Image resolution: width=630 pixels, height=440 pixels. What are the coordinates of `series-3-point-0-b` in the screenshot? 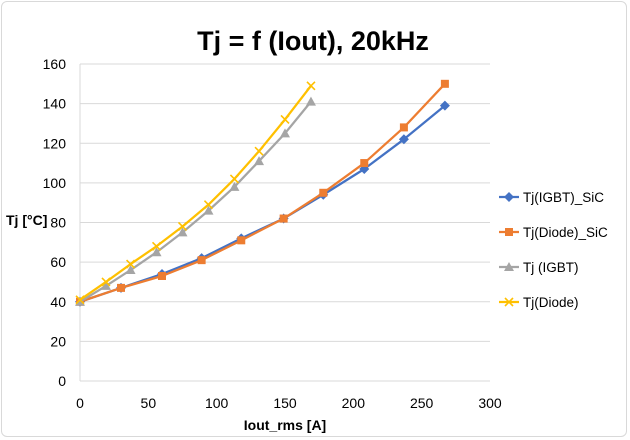 It's located at (80, 300).